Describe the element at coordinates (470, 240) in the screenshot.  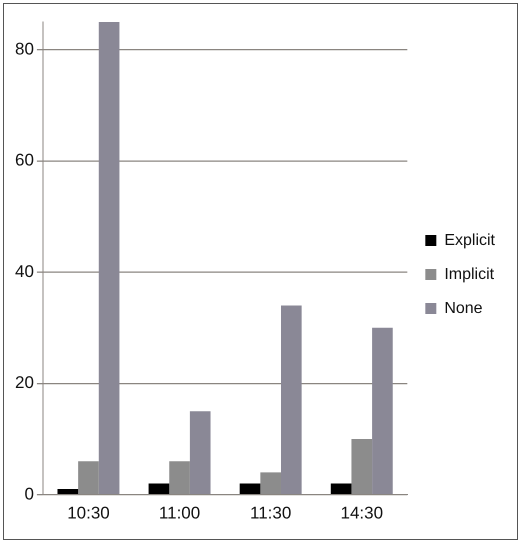
I see `legend-label: Explicit` at that location.